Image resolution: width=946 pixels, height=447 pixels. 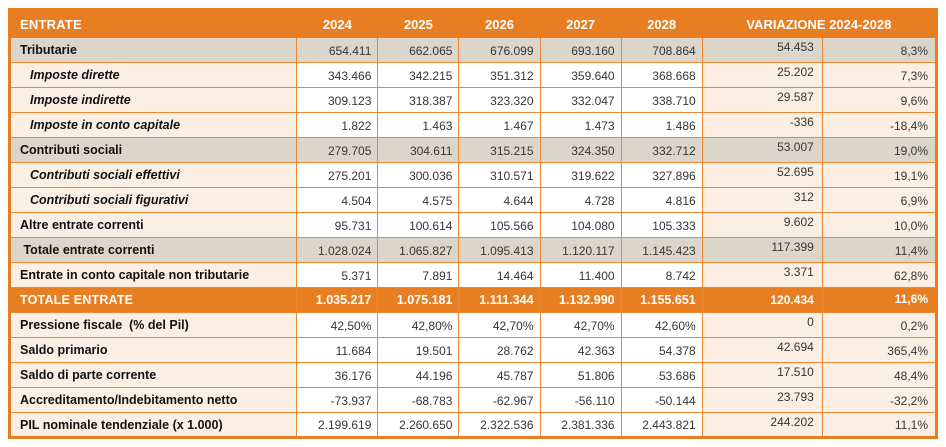 What do you see at coordinates (153, 75) in the screenshot?
I see `row-label: Imposte dirette` at bounding box center [153, 75].